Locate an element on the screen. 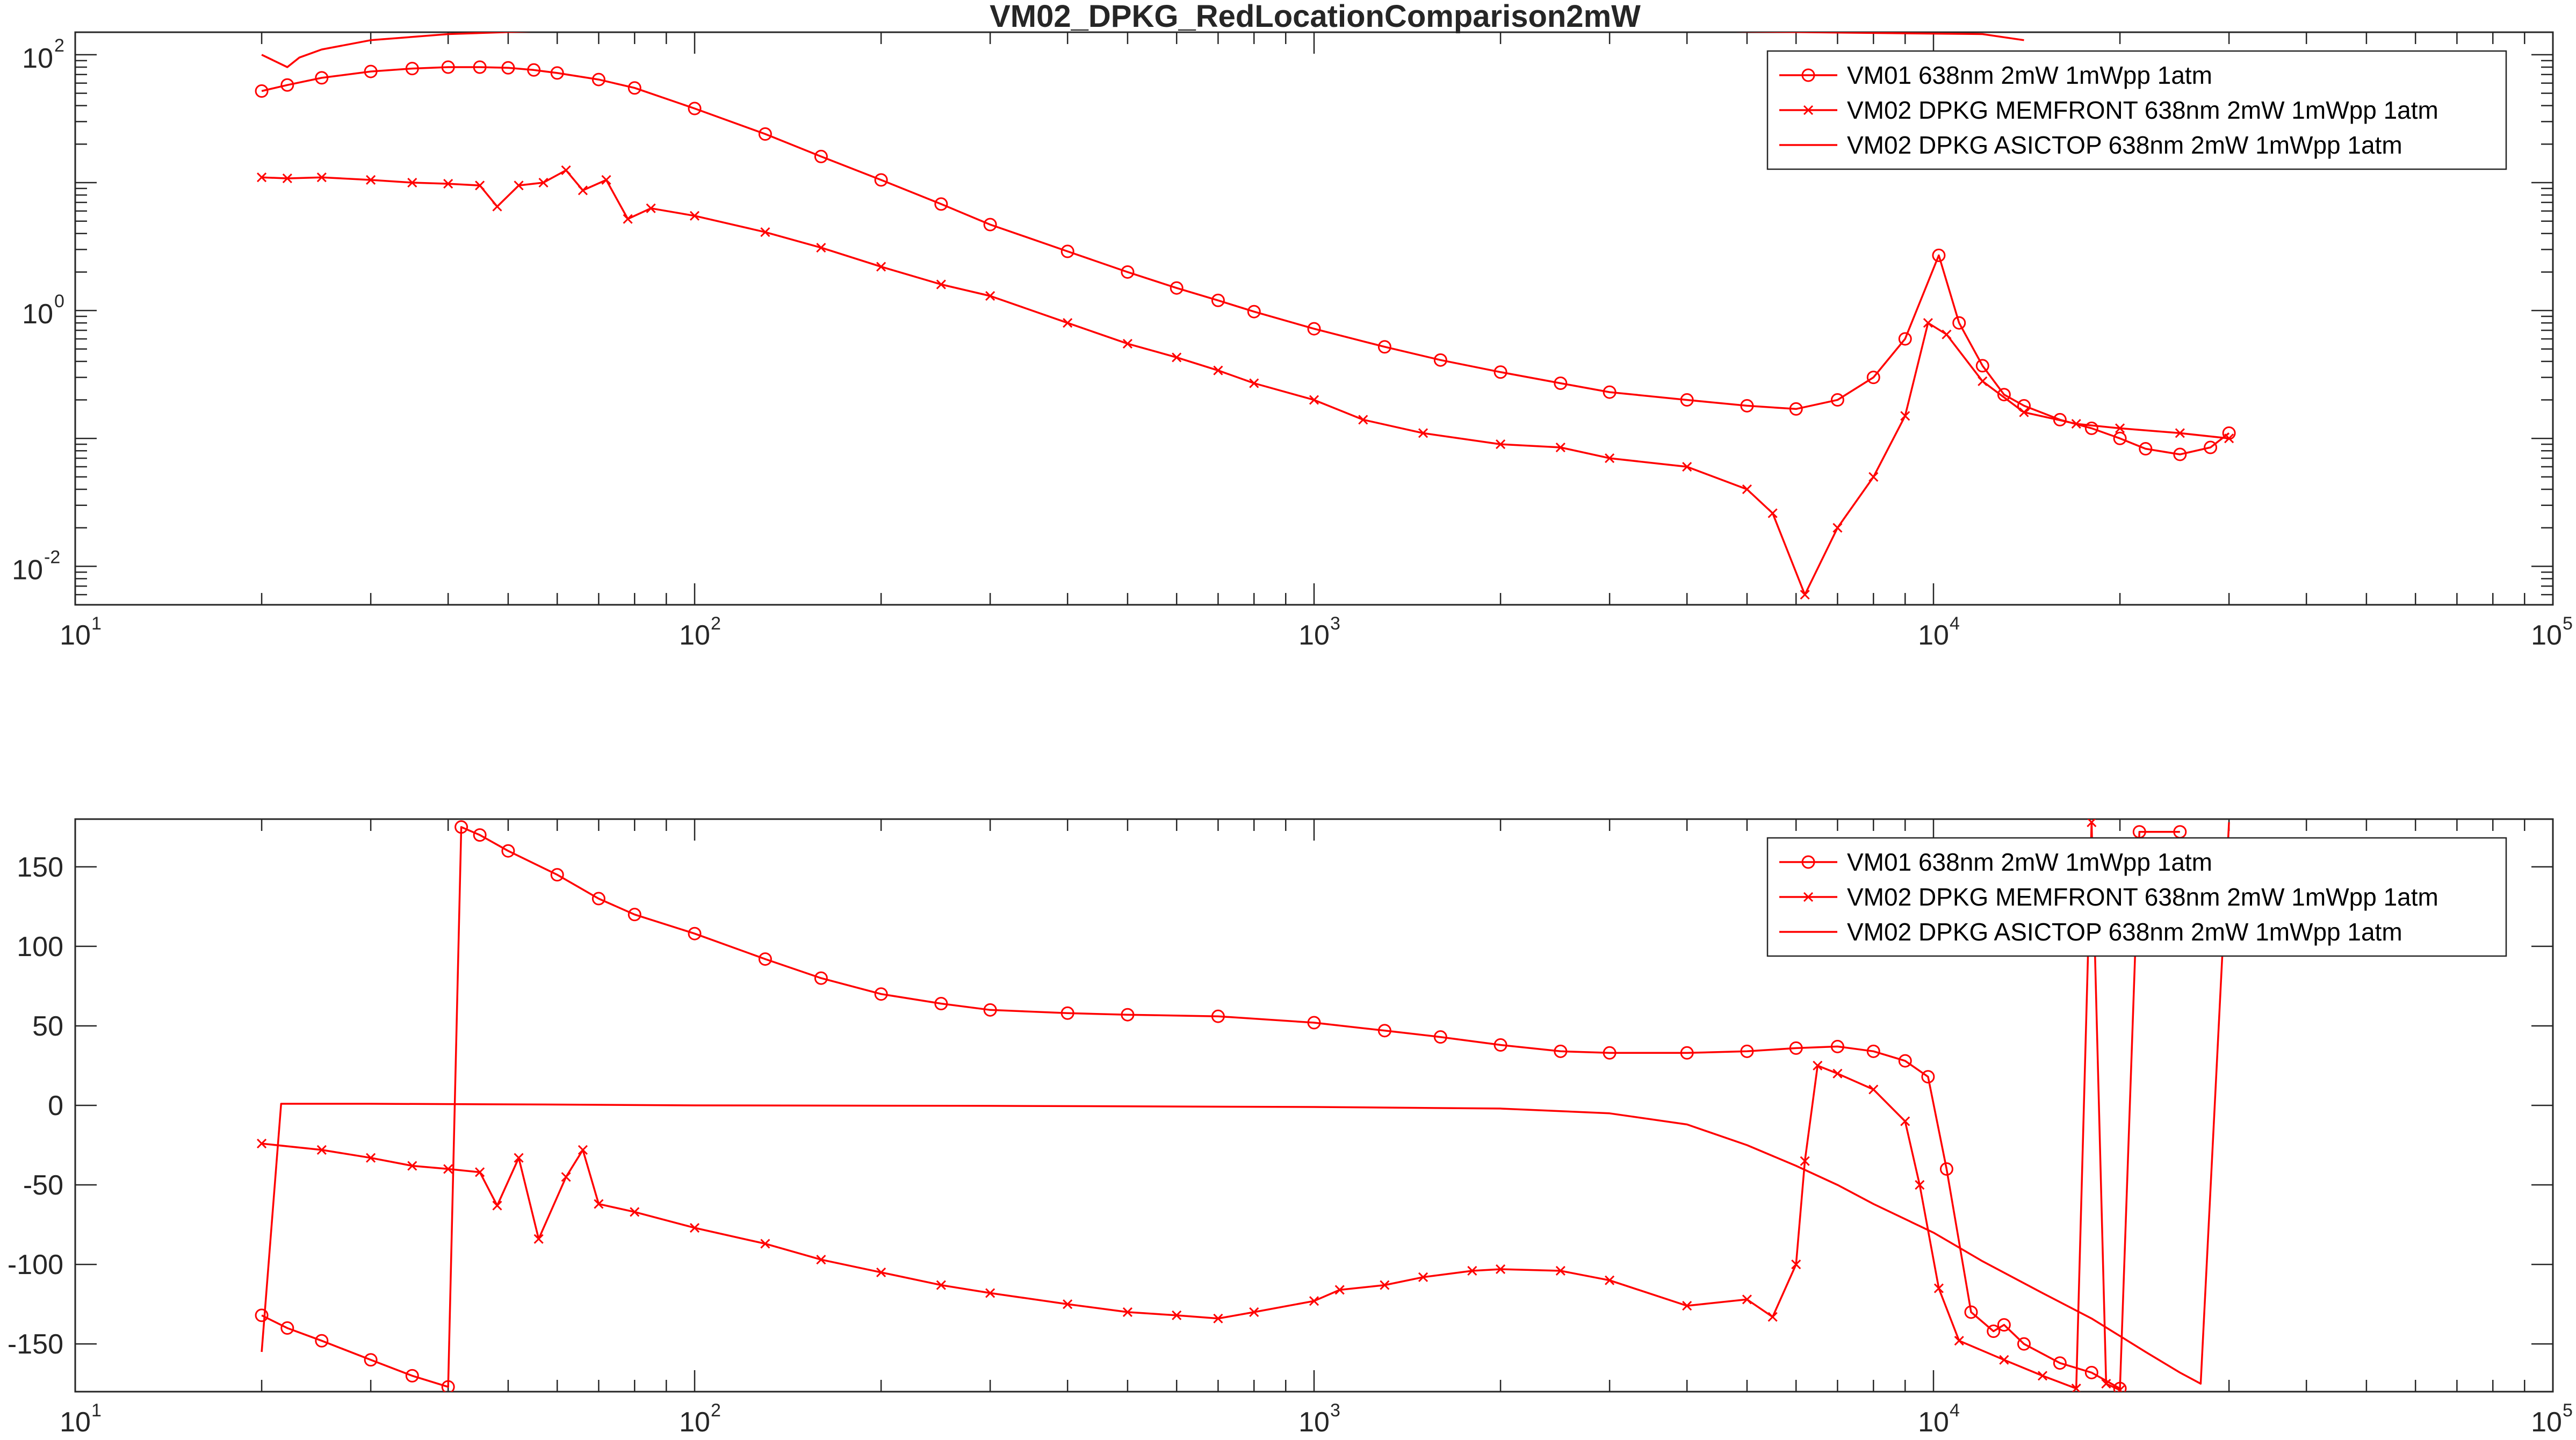  y-tick-label: 10 is located at coordinates (28, 569).